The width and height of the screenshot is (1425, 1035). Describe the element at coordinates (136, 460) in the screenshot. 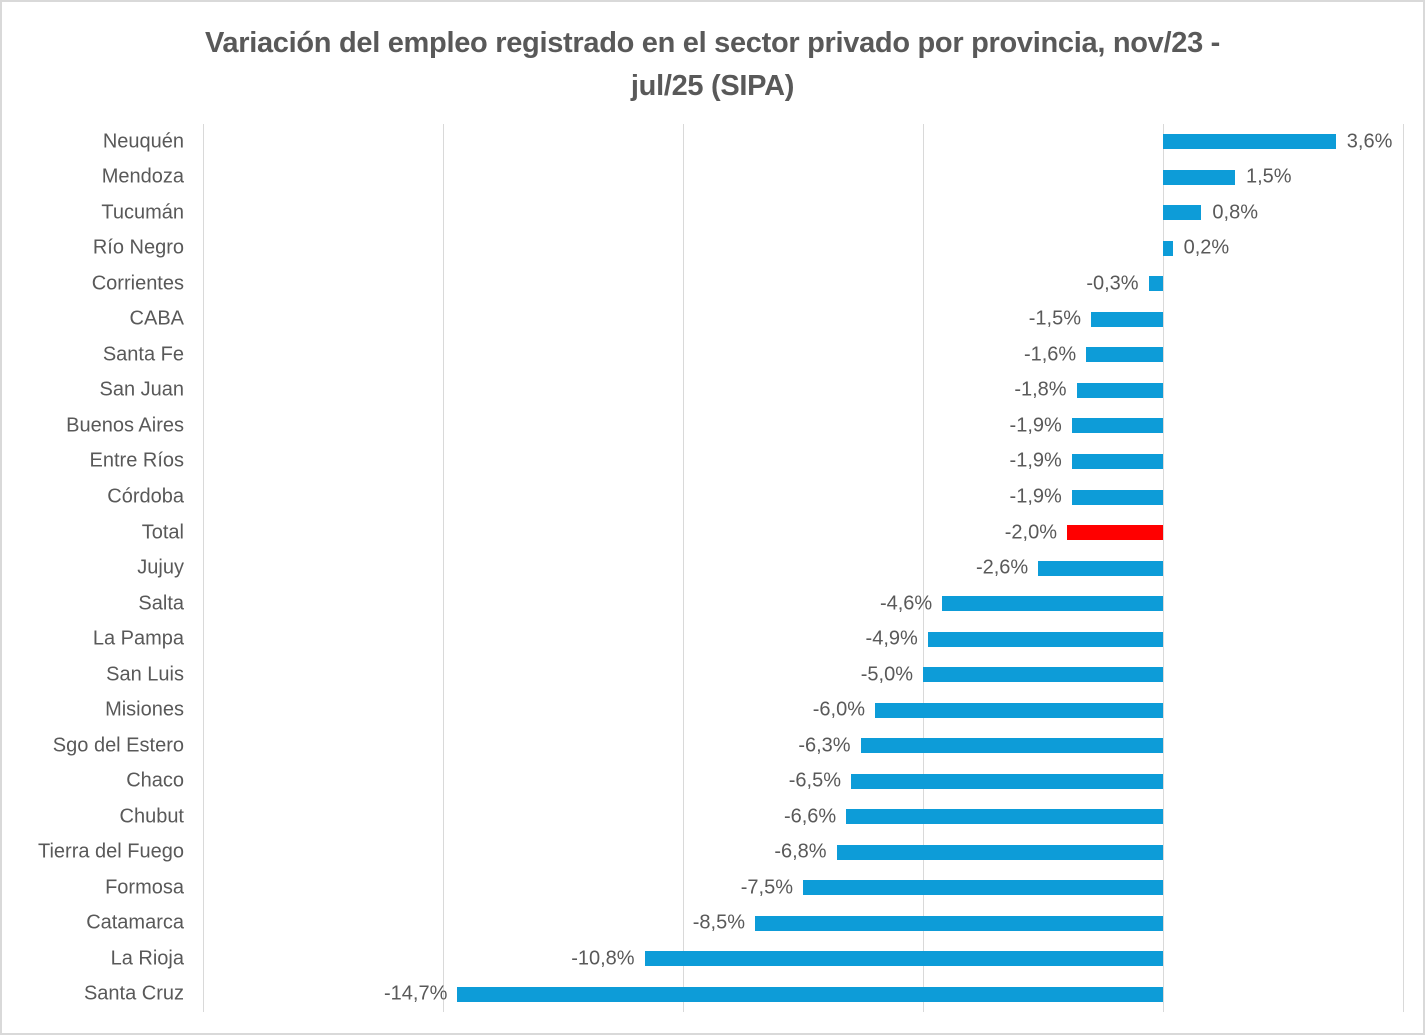

I see `category-label: Entre Ríos` at that location.